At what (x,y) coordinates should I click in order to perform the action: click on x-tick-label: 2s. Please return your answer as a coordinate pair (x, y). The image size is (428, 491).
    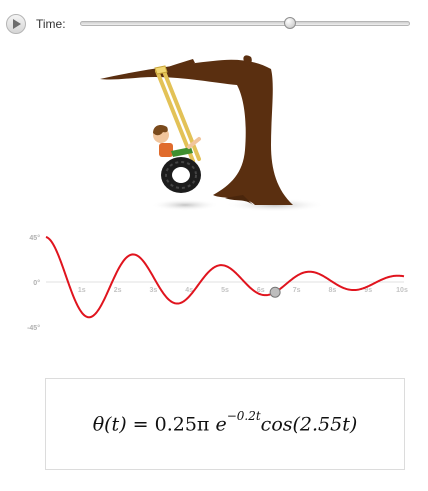
    Looking at the image, I should click on (118, 290).